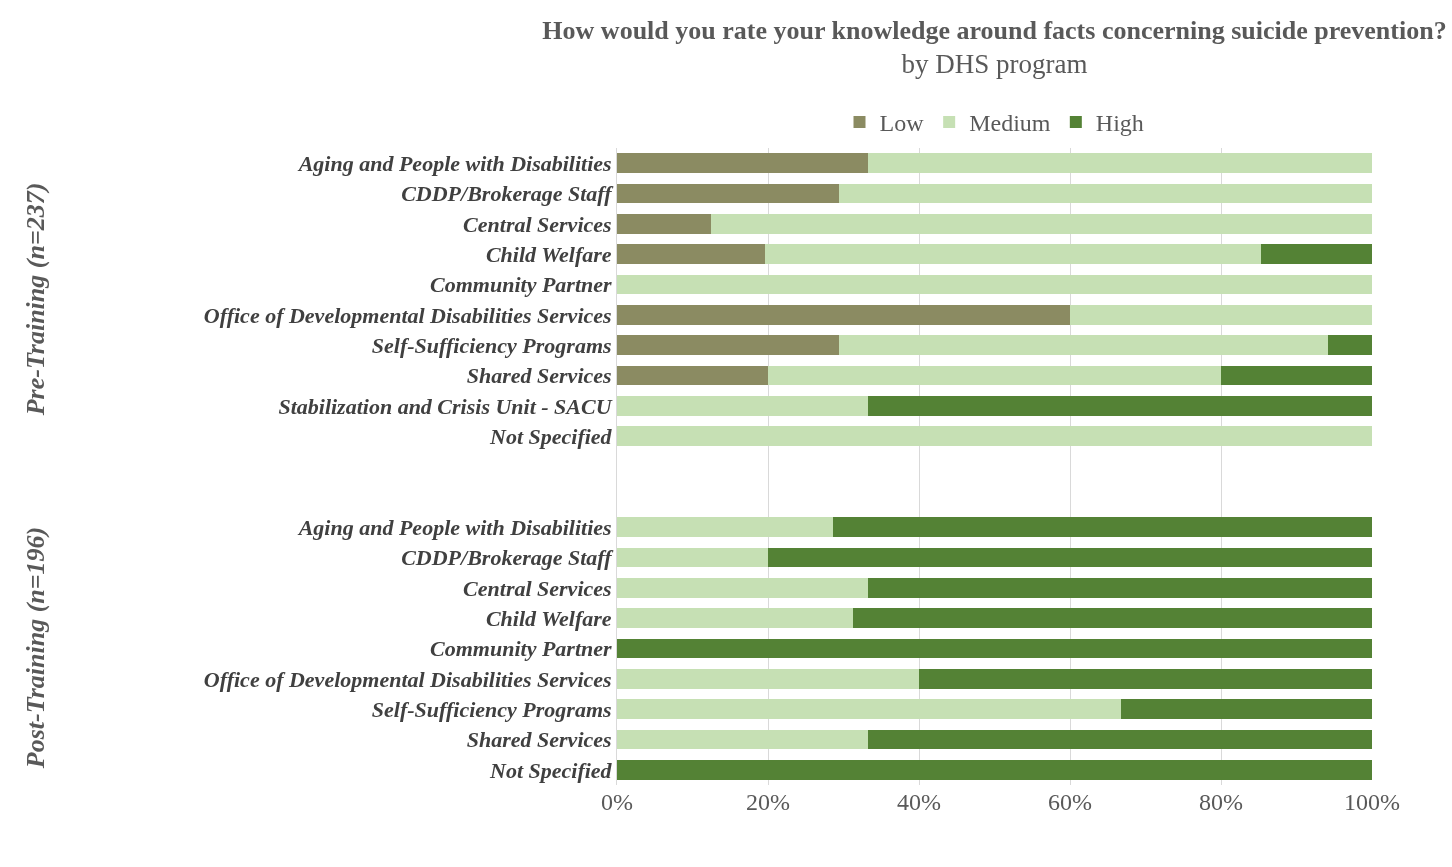  Describe the element at coordinates (994, 31) in the screenshot. I see `chart-title: How would you rate your knowledge around facts concerning suicide prevention?` at that location.